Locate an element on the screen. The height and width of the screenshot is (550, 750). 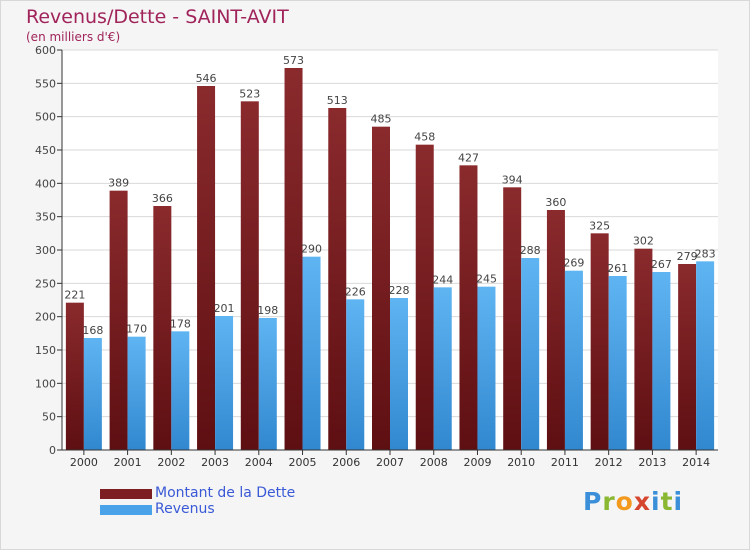
data-label-revenue: 178 is located at coordinates (180, 323).